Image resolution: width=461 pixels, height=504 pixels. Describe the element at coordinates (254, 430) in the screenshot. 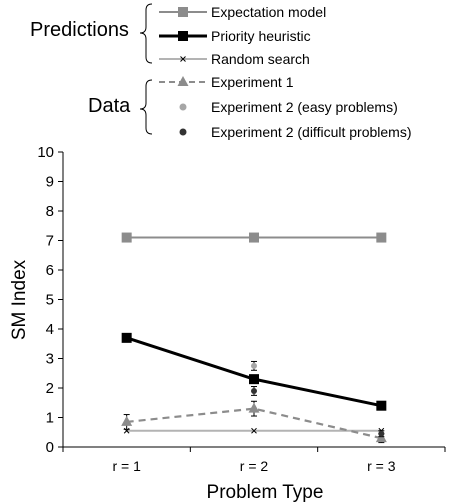

I see `data-point-random-search` at that location.